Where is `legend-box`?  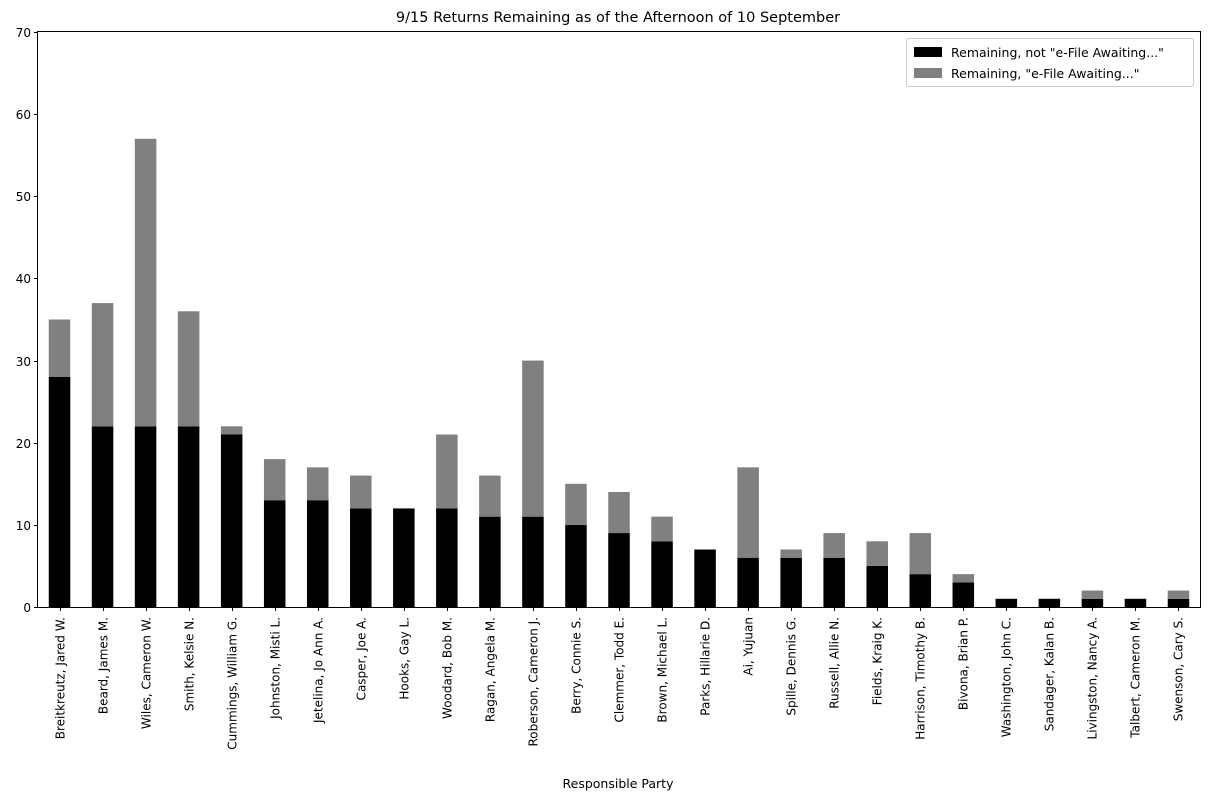
legend-box is located at coordinates (1050, 62).